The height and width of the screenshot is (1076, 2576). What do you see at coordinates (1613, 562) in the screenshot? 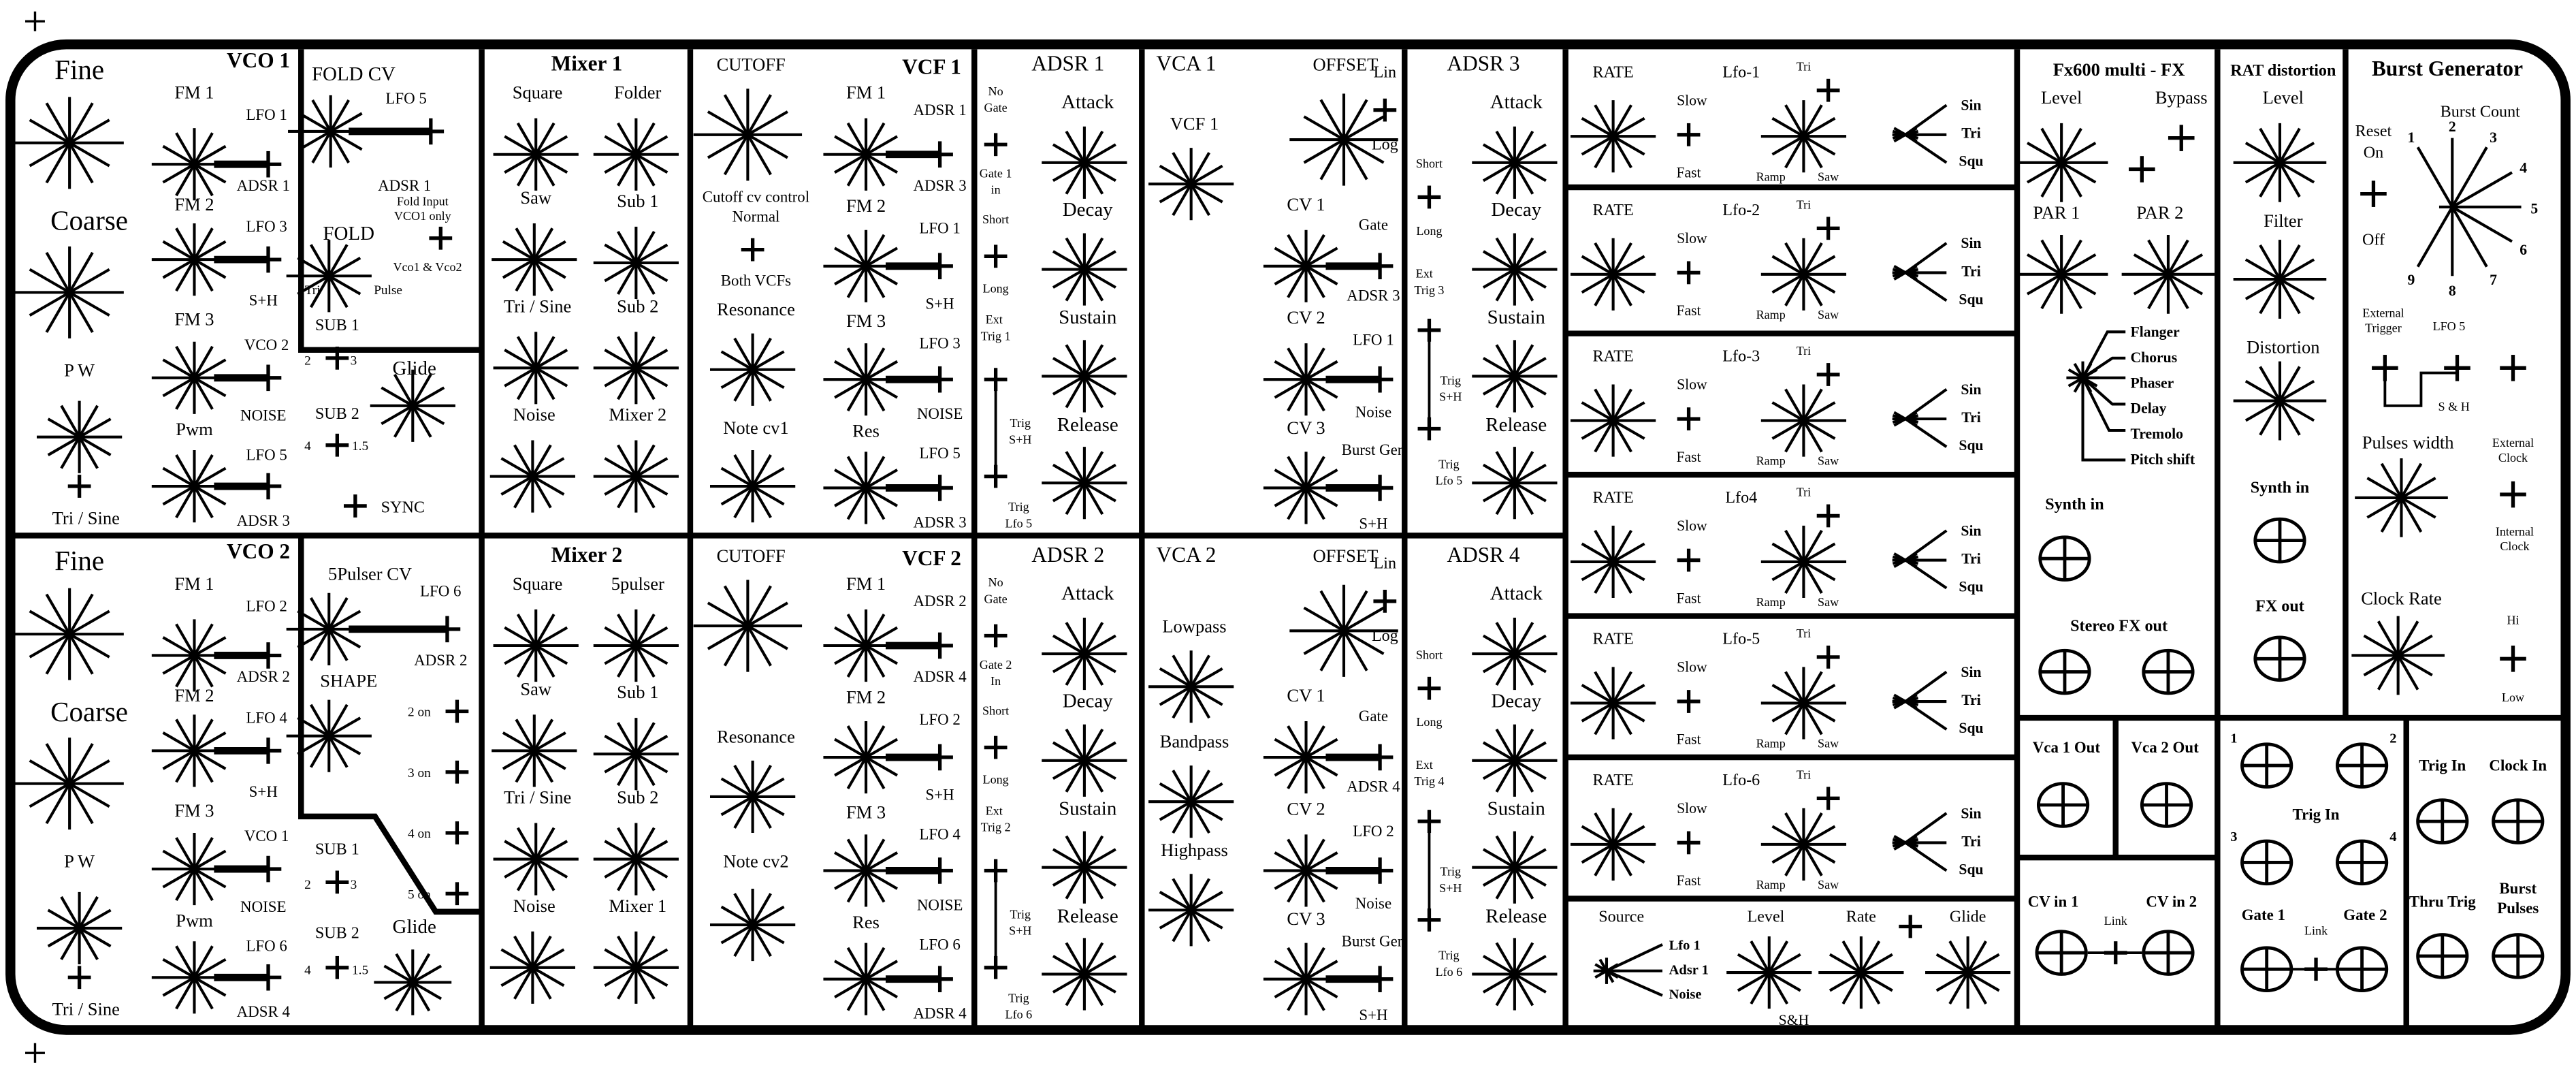
I see `lfo-4-rate-knob` at bounding box center [1613, 562].